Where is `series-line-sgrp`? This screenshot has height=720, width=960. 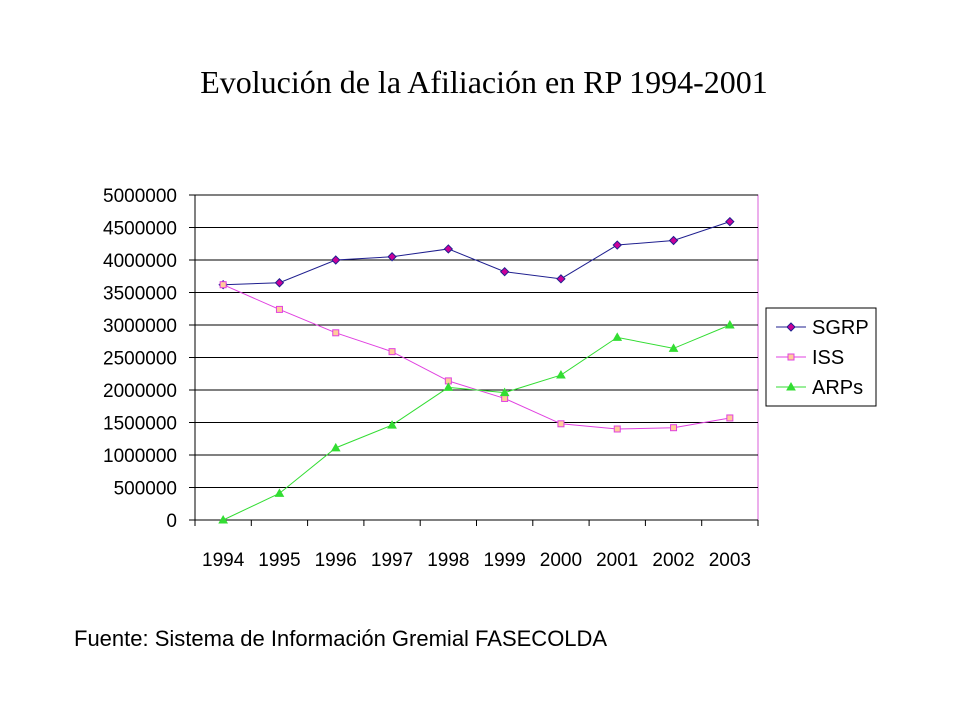 series-line-sgrp is located at coordinates (477, 253).